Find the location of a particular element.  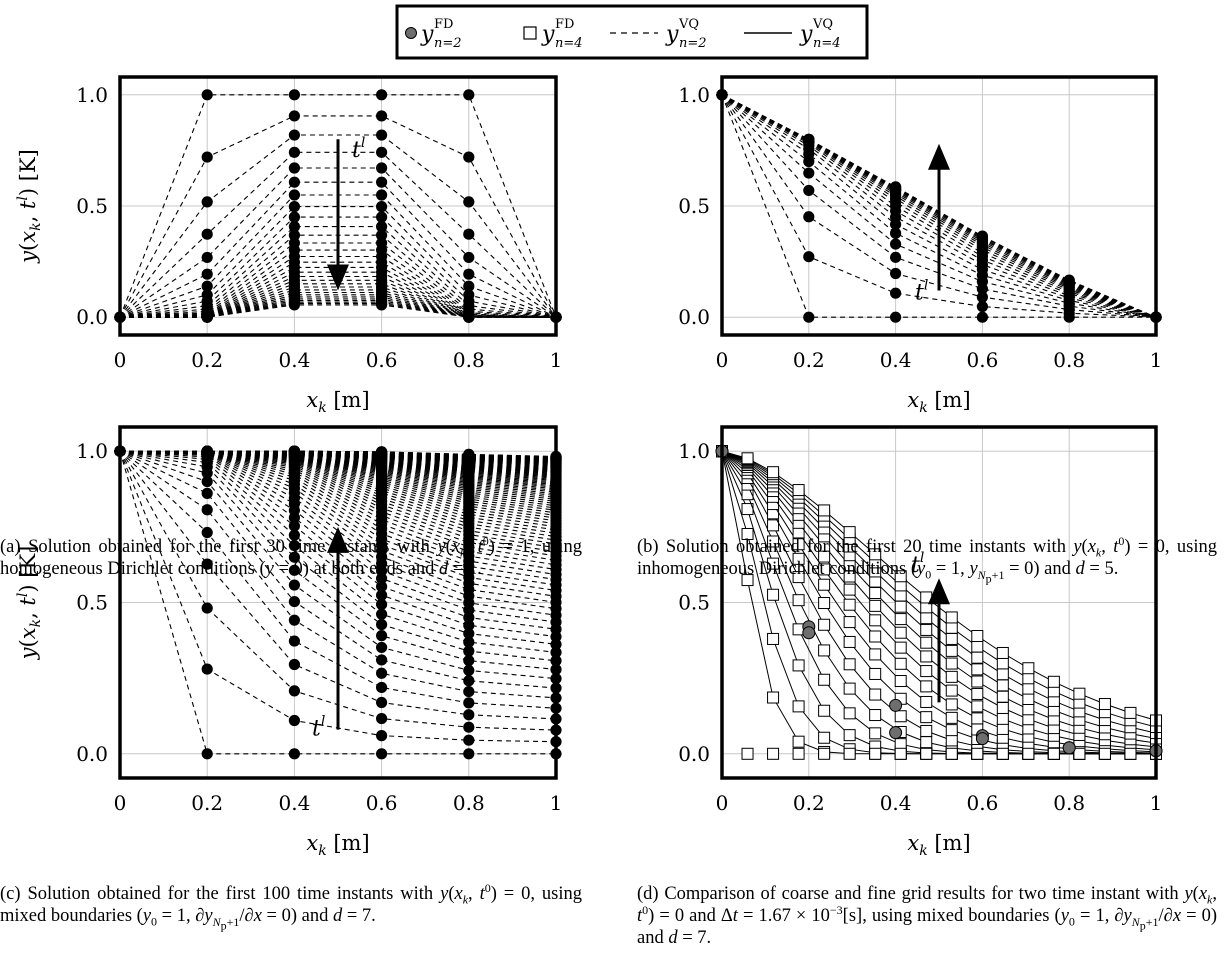

legend-entry-2: y FD n=4 is located at coordinates (553, 34).